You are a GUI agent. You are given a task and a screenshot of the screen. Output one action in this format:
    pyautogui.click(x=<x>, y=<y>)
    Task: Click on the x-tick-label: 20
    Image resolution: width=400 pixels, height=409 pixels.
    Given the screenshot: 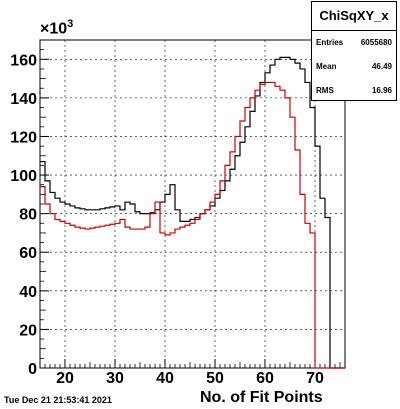 What is the action you would take?
    pyautogui.click(x=65, y=378)
    